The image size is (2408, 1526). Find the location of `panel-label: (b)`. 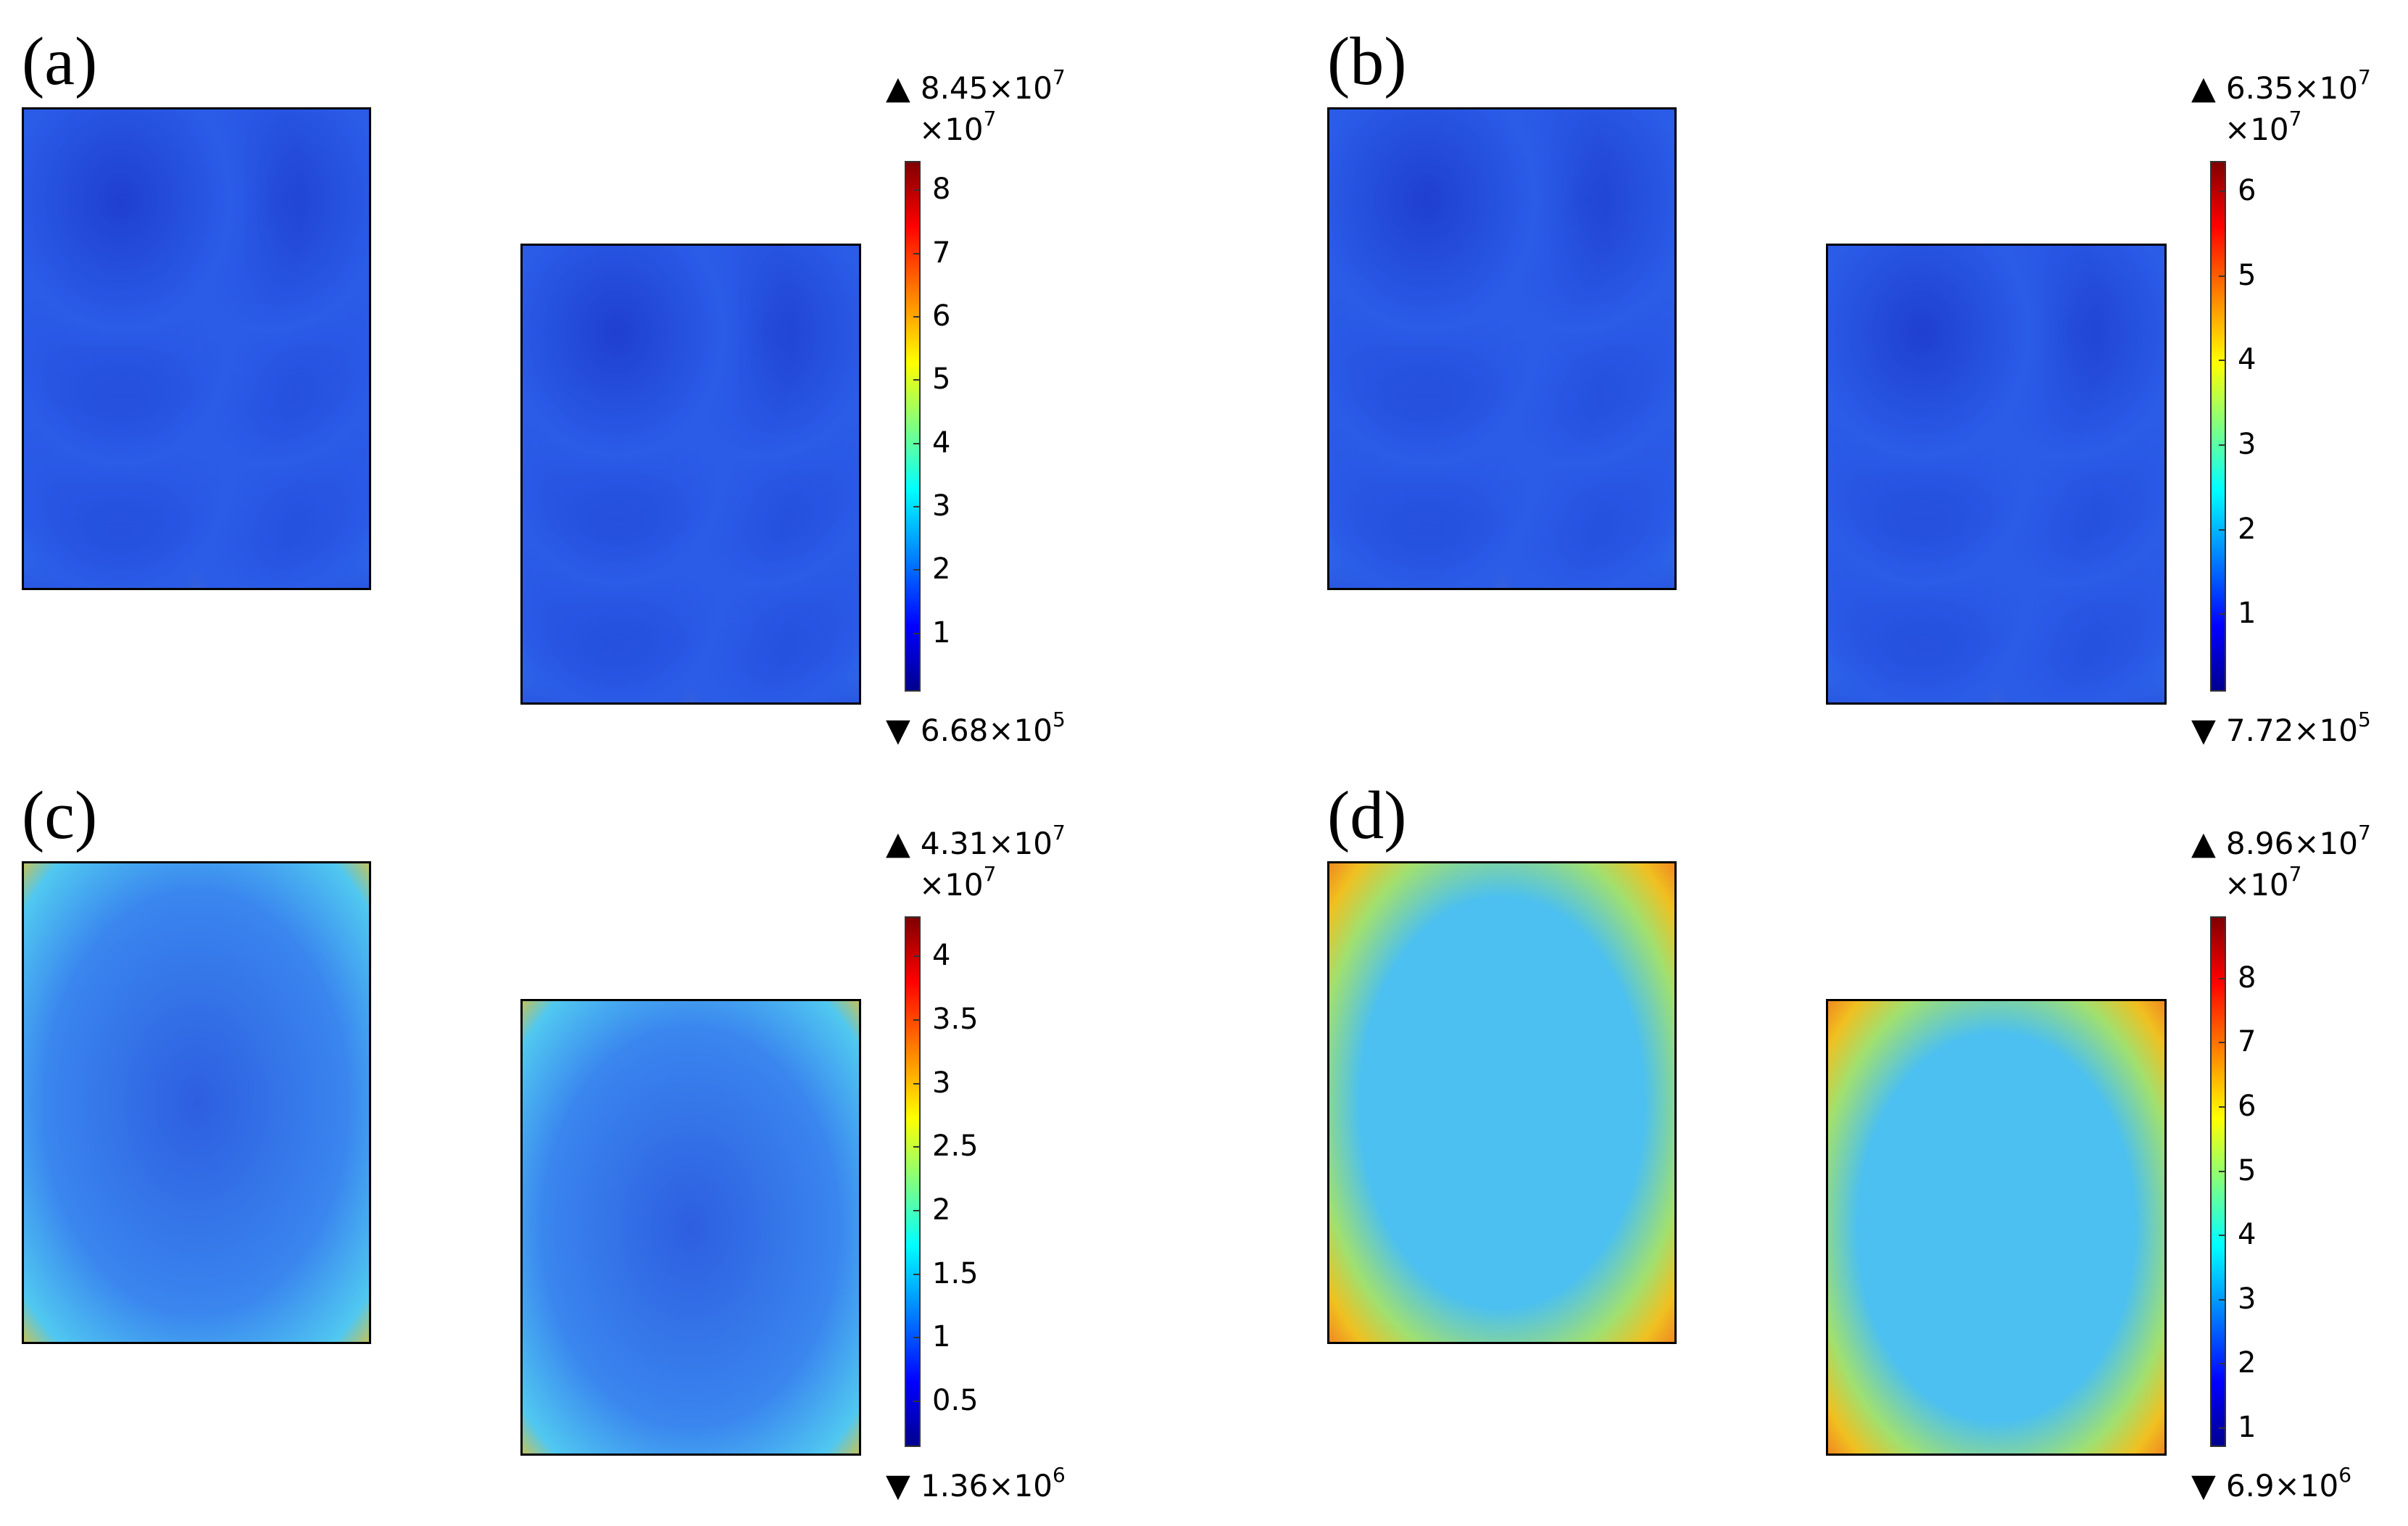

panel-label: (b) is located at coordinates (1367, 62).